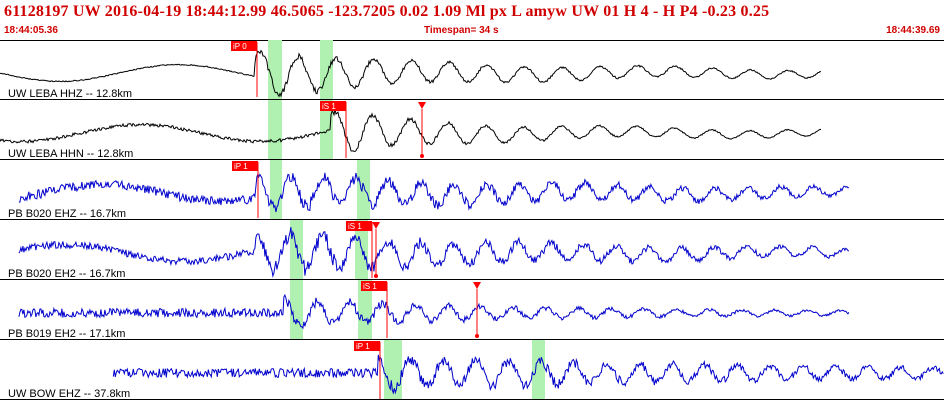 The image size is (944, 400). What do you see at coordinates (240, 46) in the screenshot?
I see `pick-label: iP 0` at bounding box center [240, 46].